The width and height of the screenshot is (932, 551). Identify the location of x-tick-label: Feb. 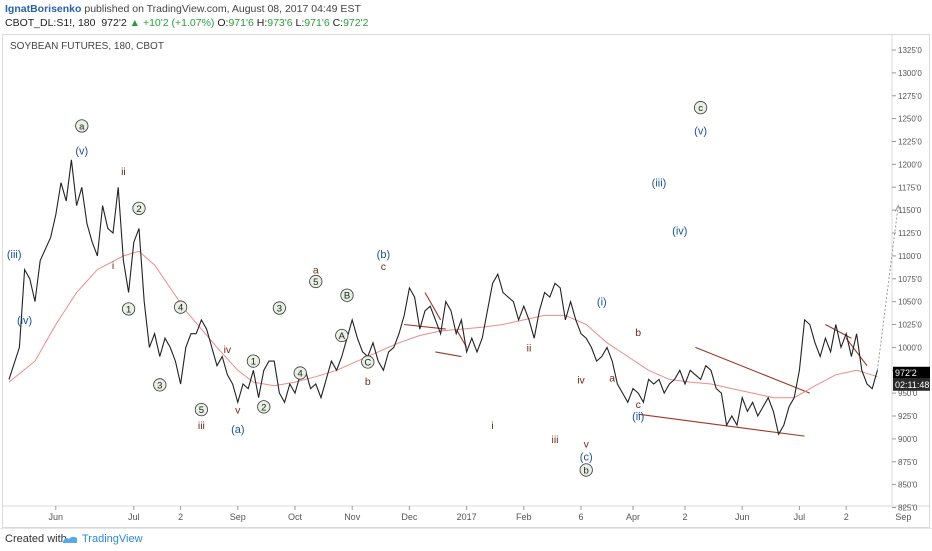
(524, 517).